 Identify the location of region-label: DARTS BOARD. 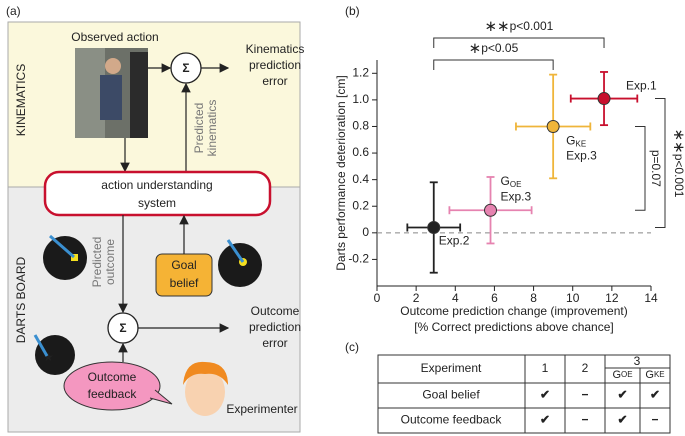
(21, 299).